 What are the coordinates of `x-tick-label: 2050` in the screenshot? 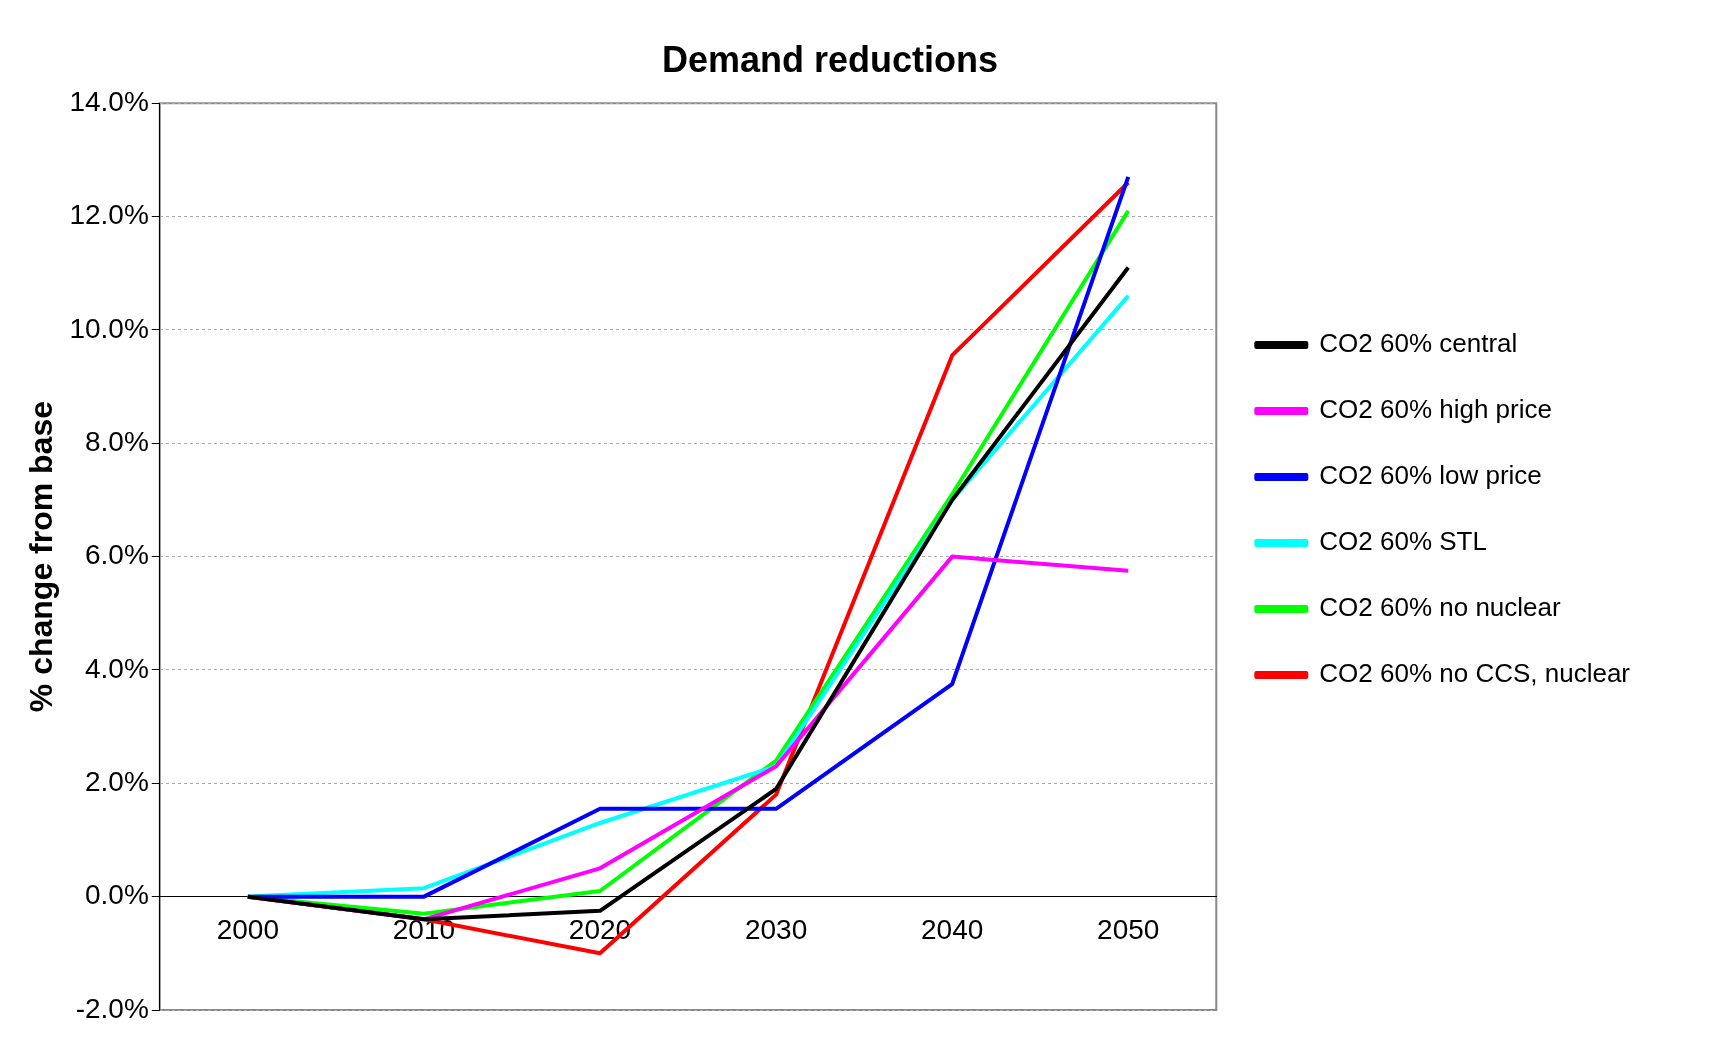 It's located at (1128, 930).